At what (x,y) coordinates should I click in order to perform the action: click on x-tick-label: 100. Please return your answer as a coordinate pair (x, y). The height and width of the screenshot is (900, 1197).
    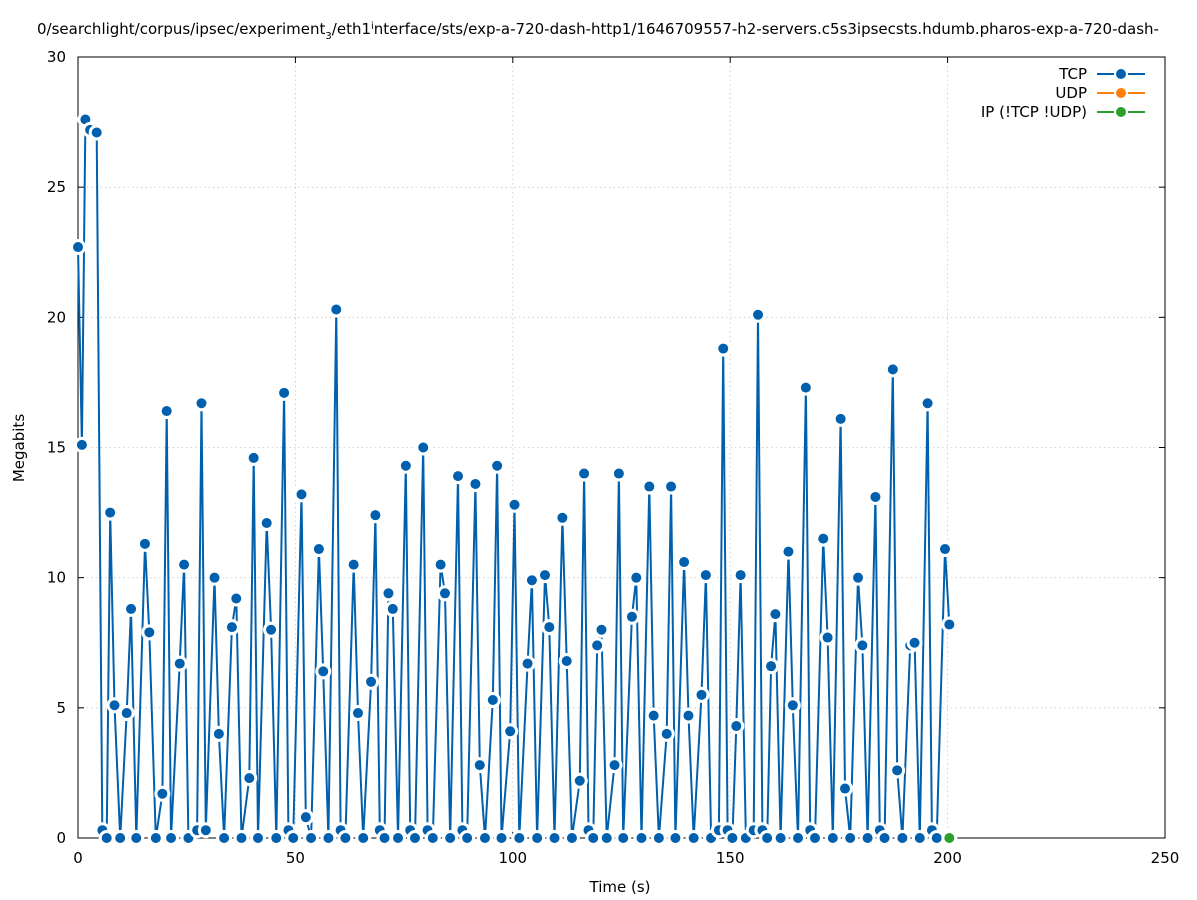
    Looking at the image, I should click on (512, 858).